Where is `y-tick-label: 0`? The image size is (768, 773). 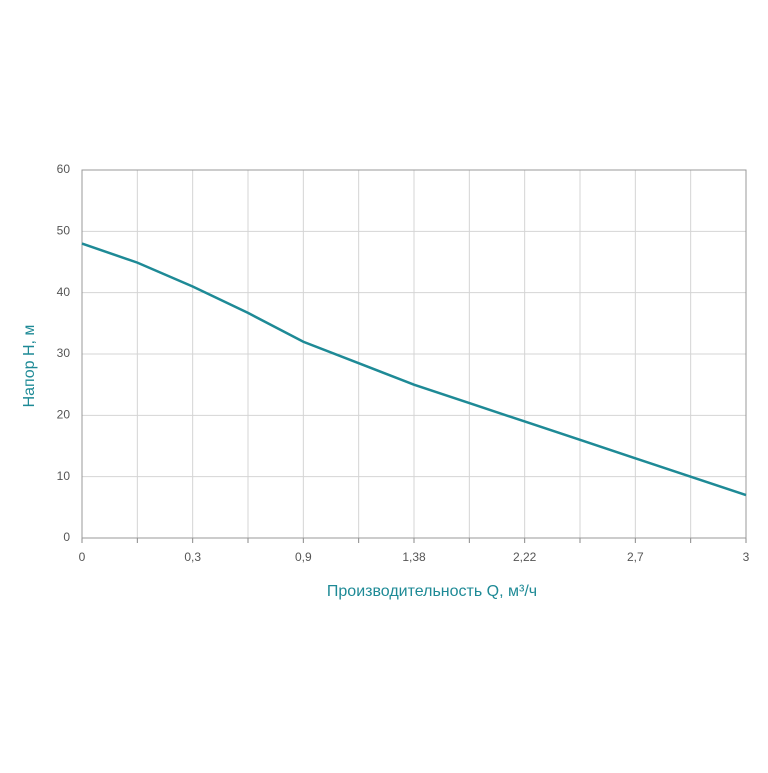 y-tick-label: 0 is located at coordinates (66, 537).